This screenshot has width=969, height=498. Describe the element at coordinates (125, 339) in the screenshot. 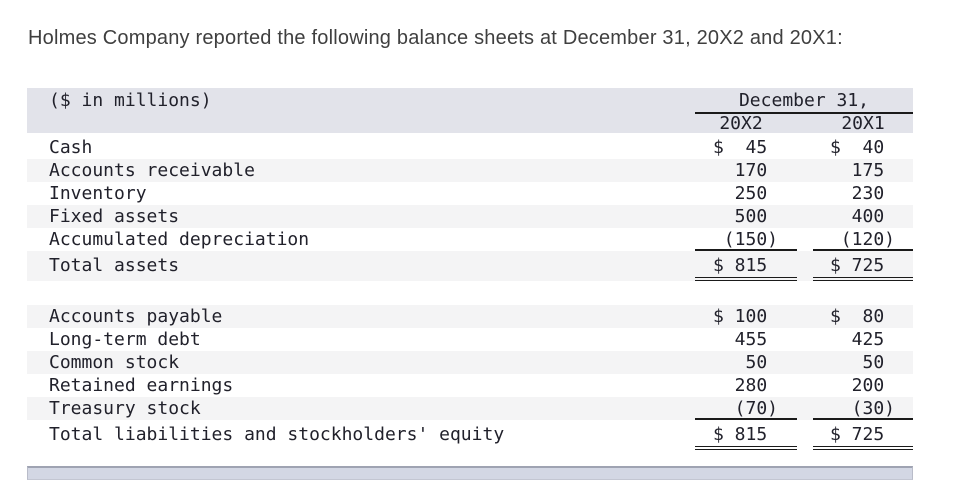

I see `row-label: Long-term debt` at that location.